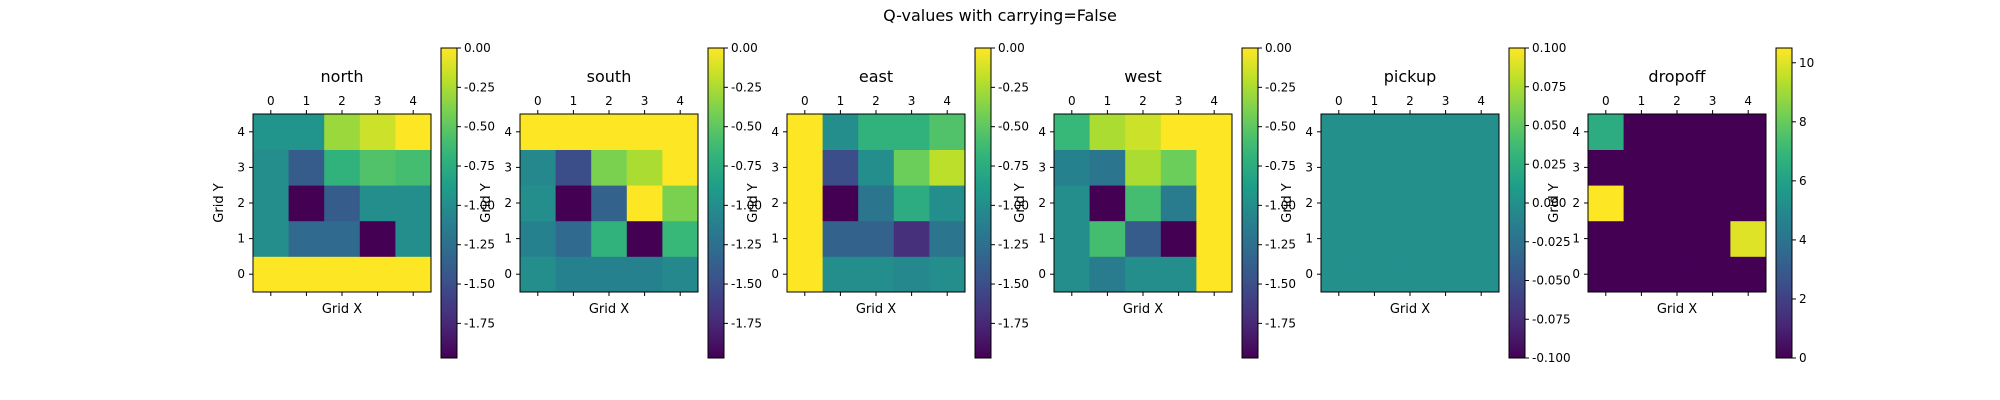  Describe the element at coordinates (1143, 309) in the screenshot. I see `x-axis-label: Grid X` at that location.